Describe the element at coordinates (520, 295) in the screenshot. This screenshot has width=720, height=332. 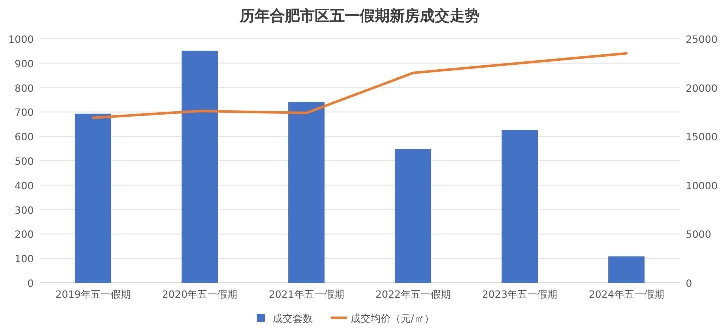
I see `x-tick-label: 2023年五一假期` at that location.